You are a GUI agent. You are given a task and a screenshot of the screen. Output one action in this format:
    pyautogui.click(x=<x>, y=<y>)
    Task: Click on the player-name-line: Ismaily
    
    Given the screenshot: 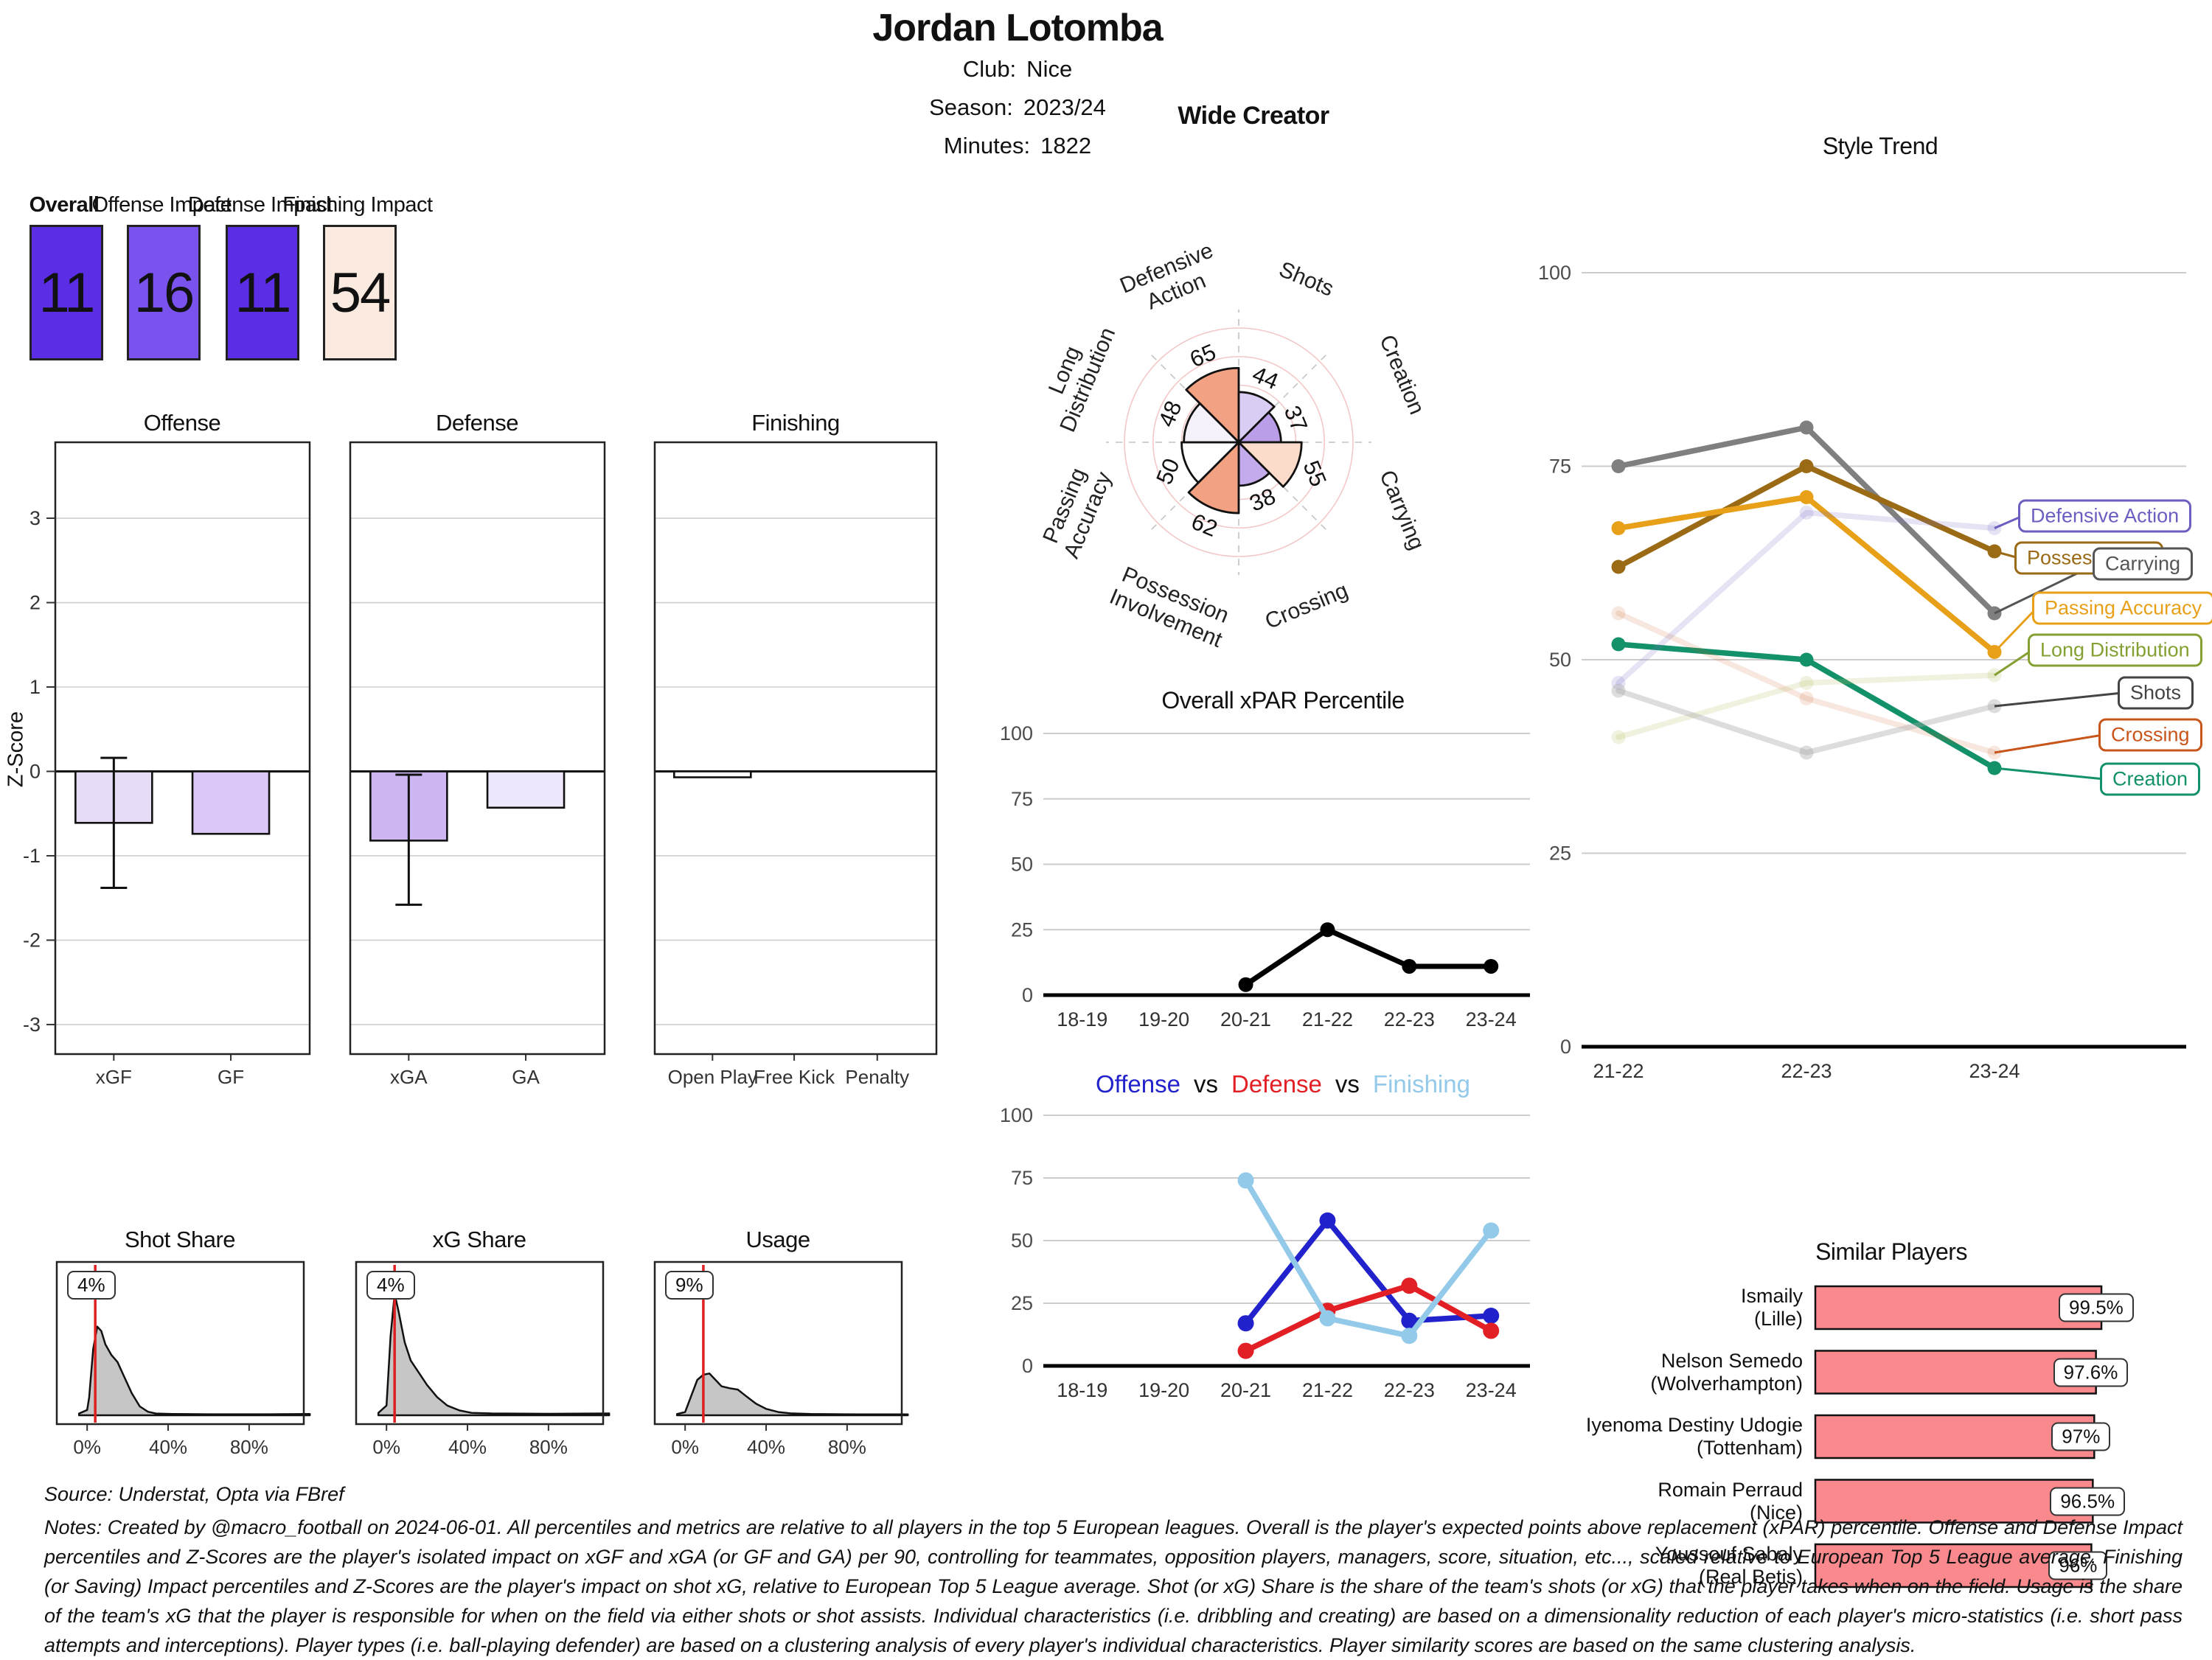 What is the action you would take?
    pyautogui.click(x=1771, y=1296)
    